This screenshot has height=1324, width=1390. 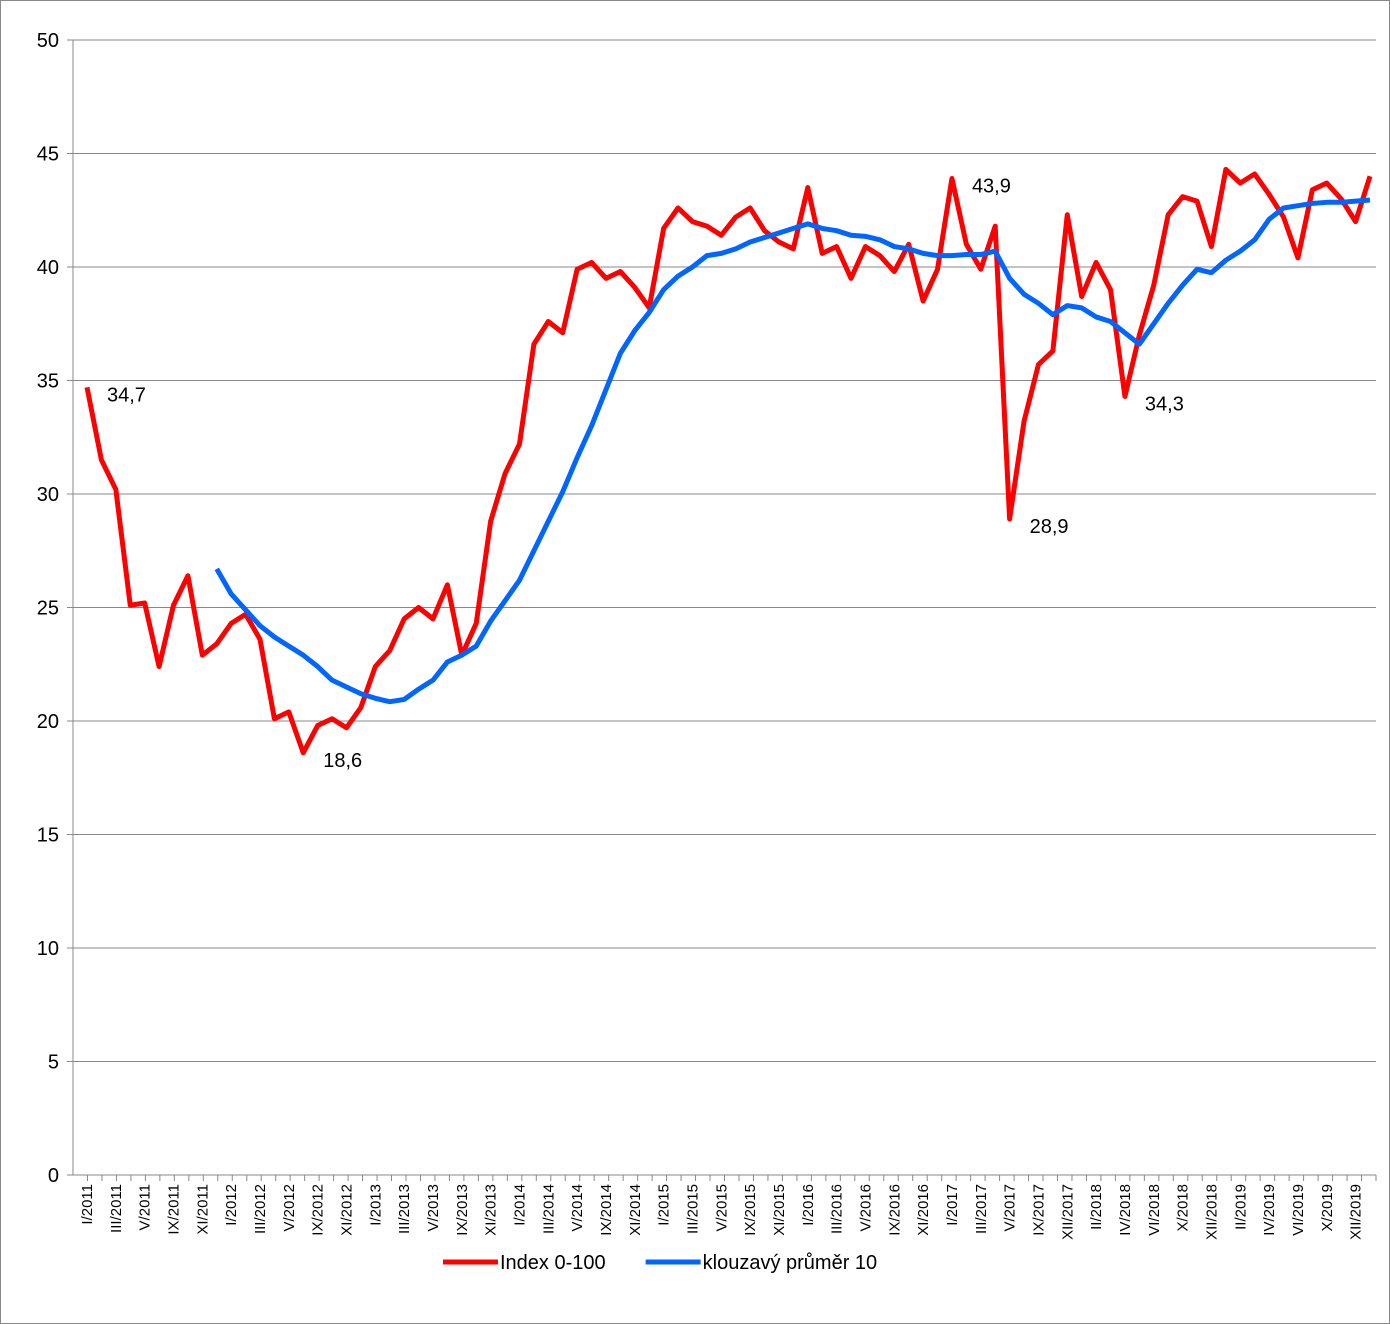 What do you see at coordinates (577, 1208) in the screenshot?
I see `x-tick-label: V/2014` at bounding box center [577, 1208].